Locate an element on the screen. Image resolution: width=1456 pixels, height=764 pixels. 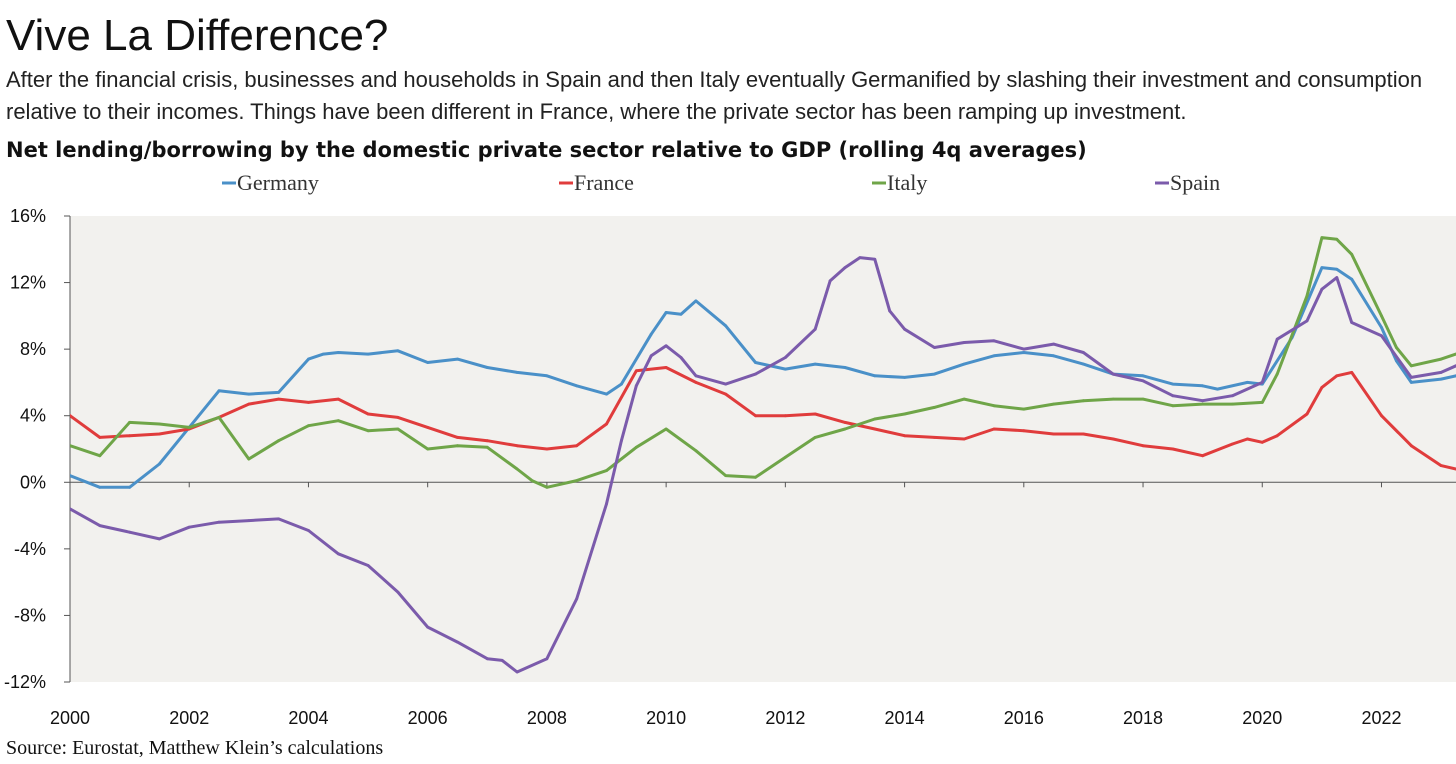
y-tick-label: -12% is located at coordinates (25, 682).